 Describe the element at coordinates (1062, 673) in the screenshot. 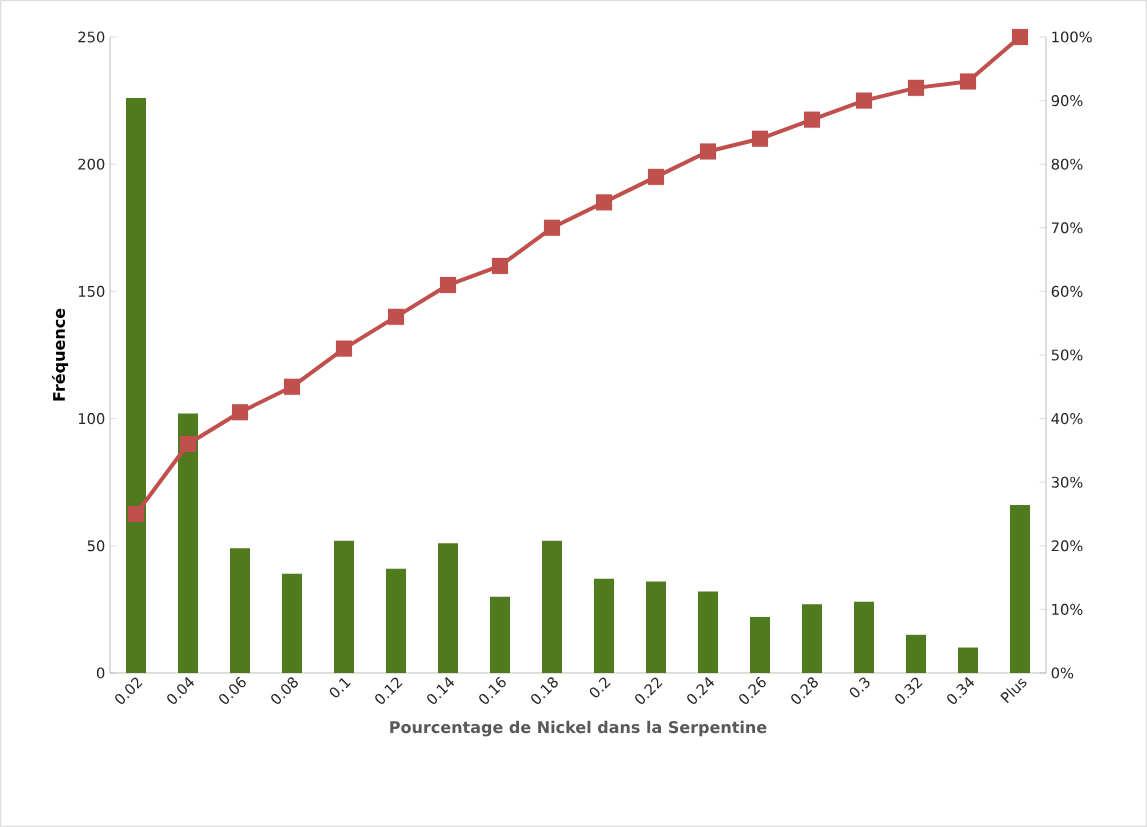

I see `y2-tick-label: 0%` at that location.